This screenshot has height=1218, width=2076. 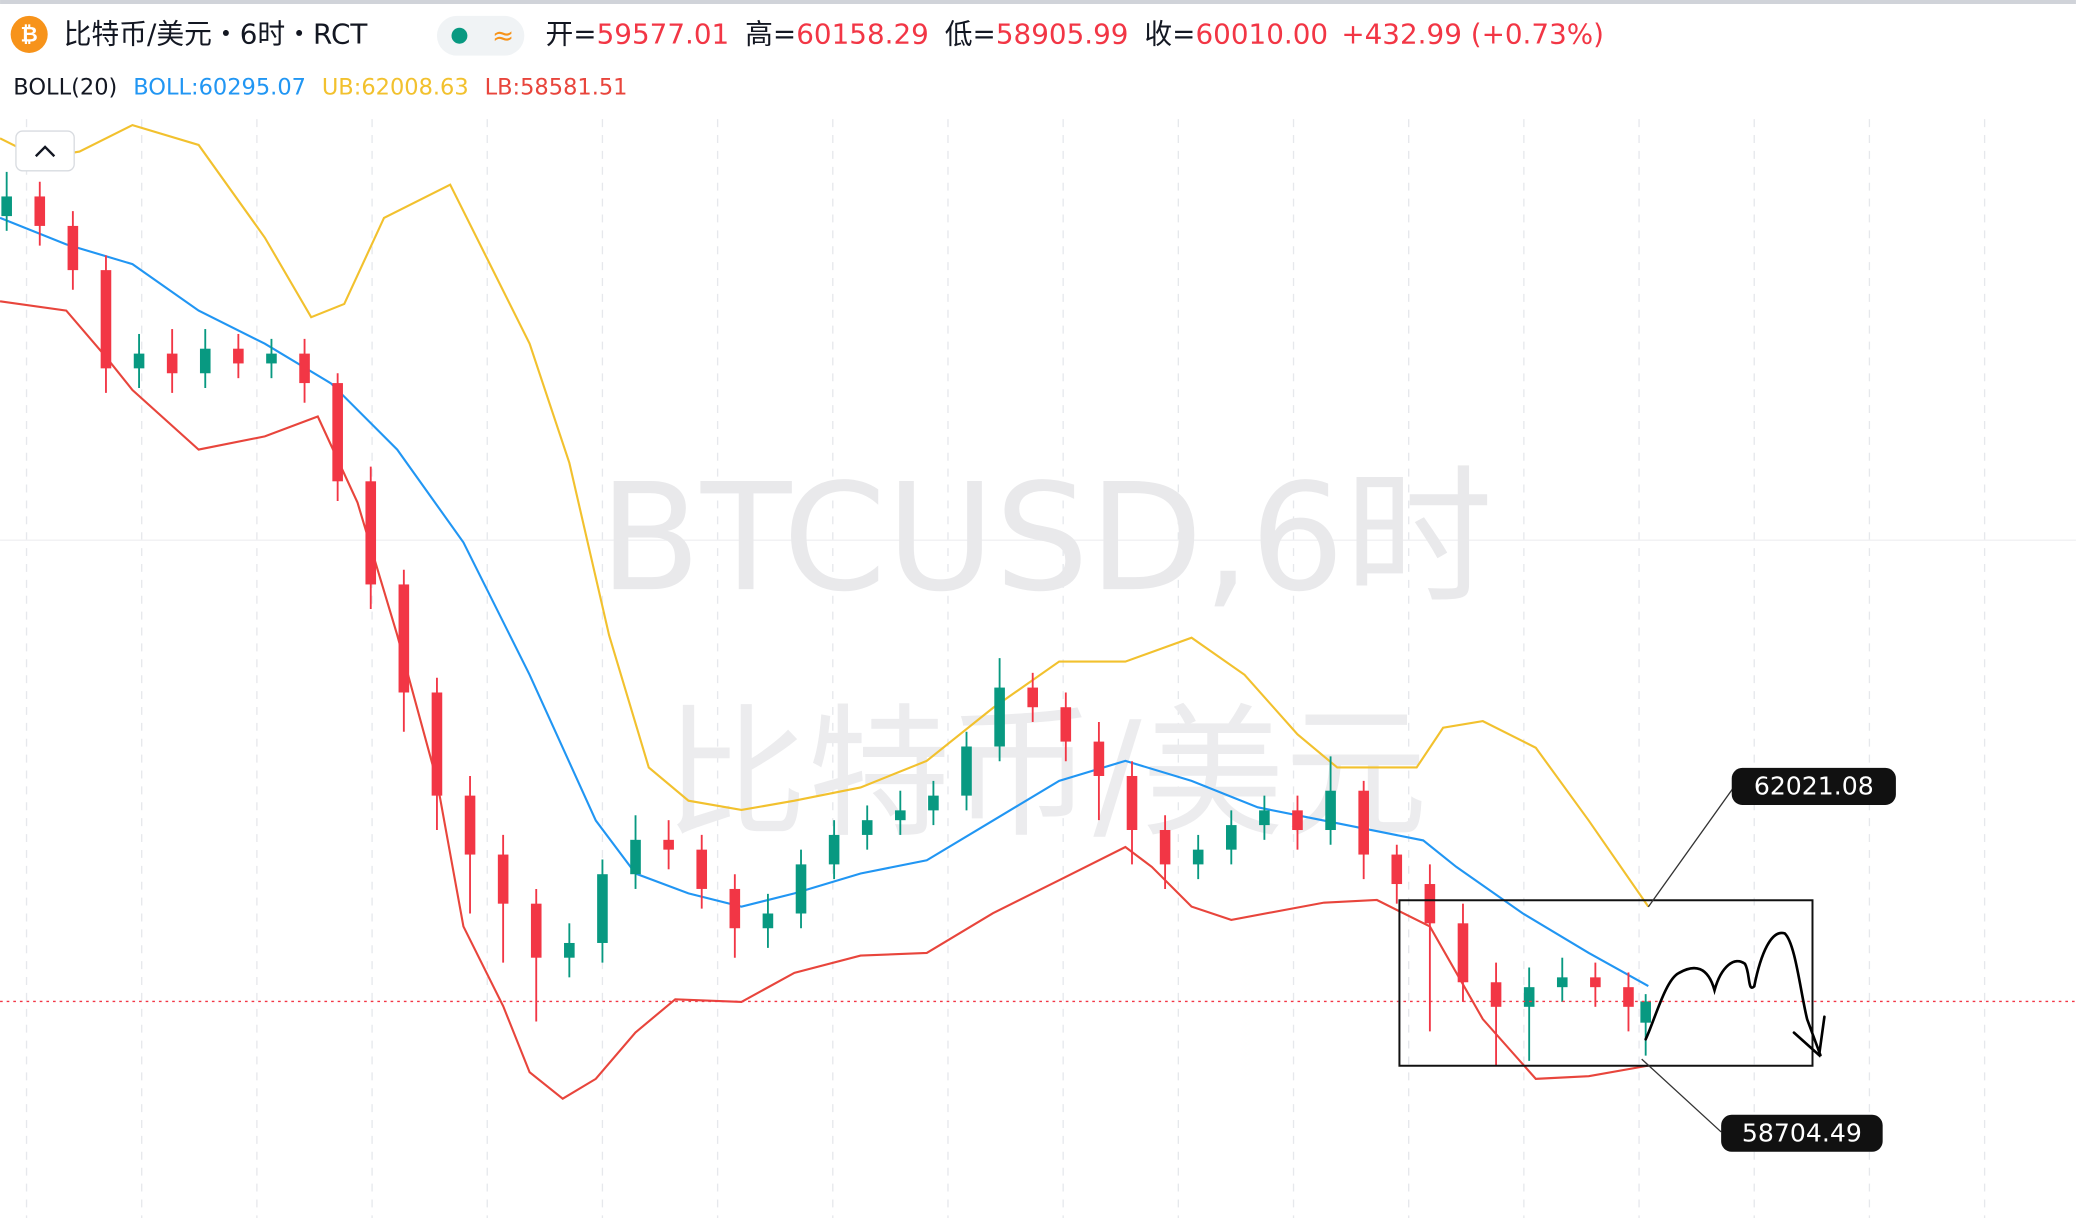 What do you see at coordinates (395, 87) in the screenshot?
I see `legend-entry: UB:62008.63` at bounding box center [395, 87].